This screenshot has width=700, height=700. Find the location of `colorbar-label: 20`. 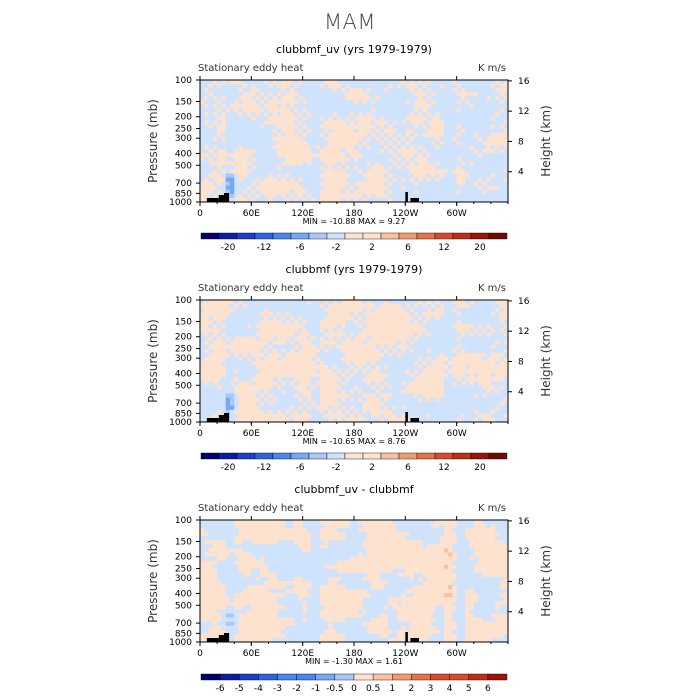

colorbar-label: 20 is located at coordinates (480, 248).